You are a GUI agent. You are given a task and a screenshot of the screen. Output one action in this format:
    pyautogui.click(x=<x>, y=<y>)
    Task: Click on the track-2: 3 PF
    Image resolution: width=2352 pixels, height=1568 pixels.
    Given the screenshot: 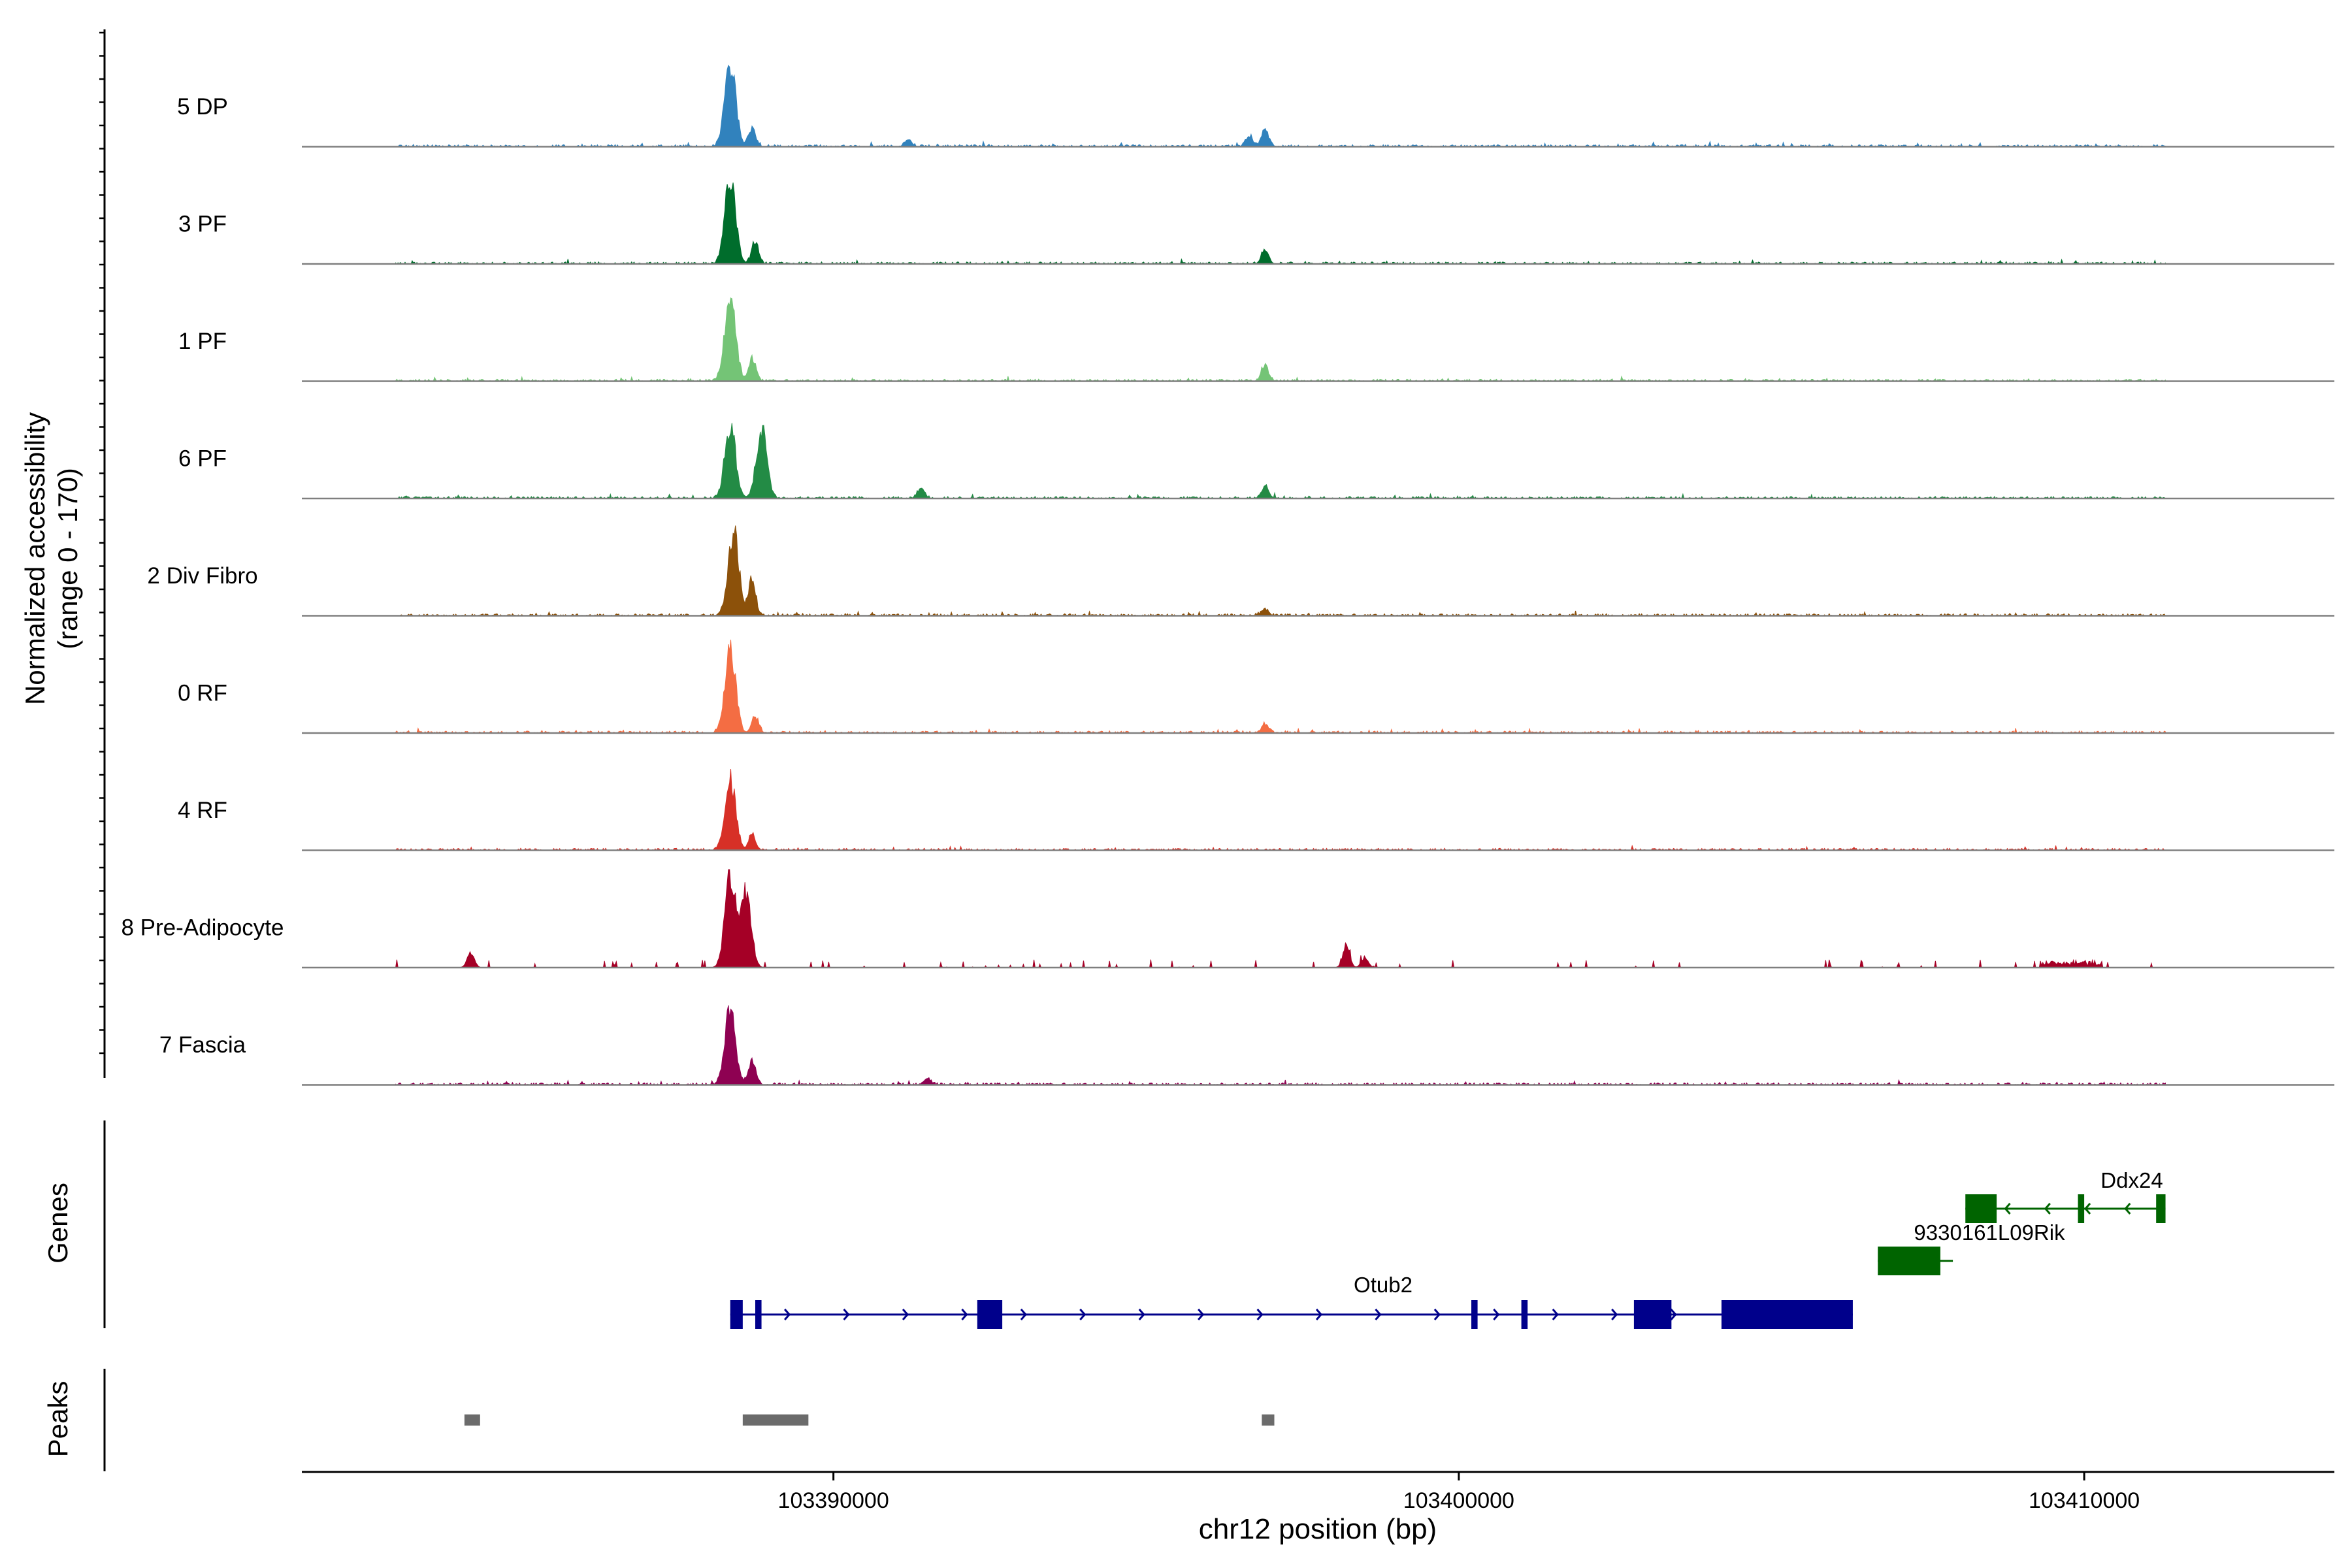 What is the action you would take?
    pyautogui.click(x=1256, y=223)
    